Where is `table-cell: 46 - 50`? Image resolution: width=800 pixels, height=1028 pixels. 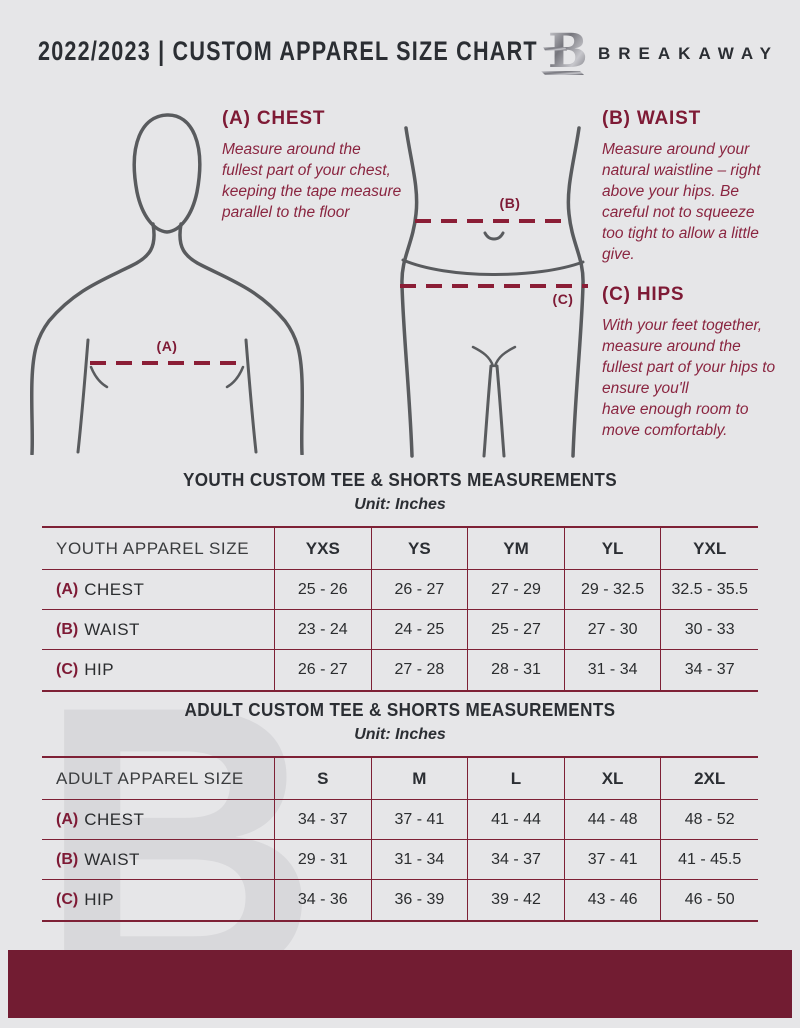
table-cell: 46 - 50 is located at coordinates (709, 899).